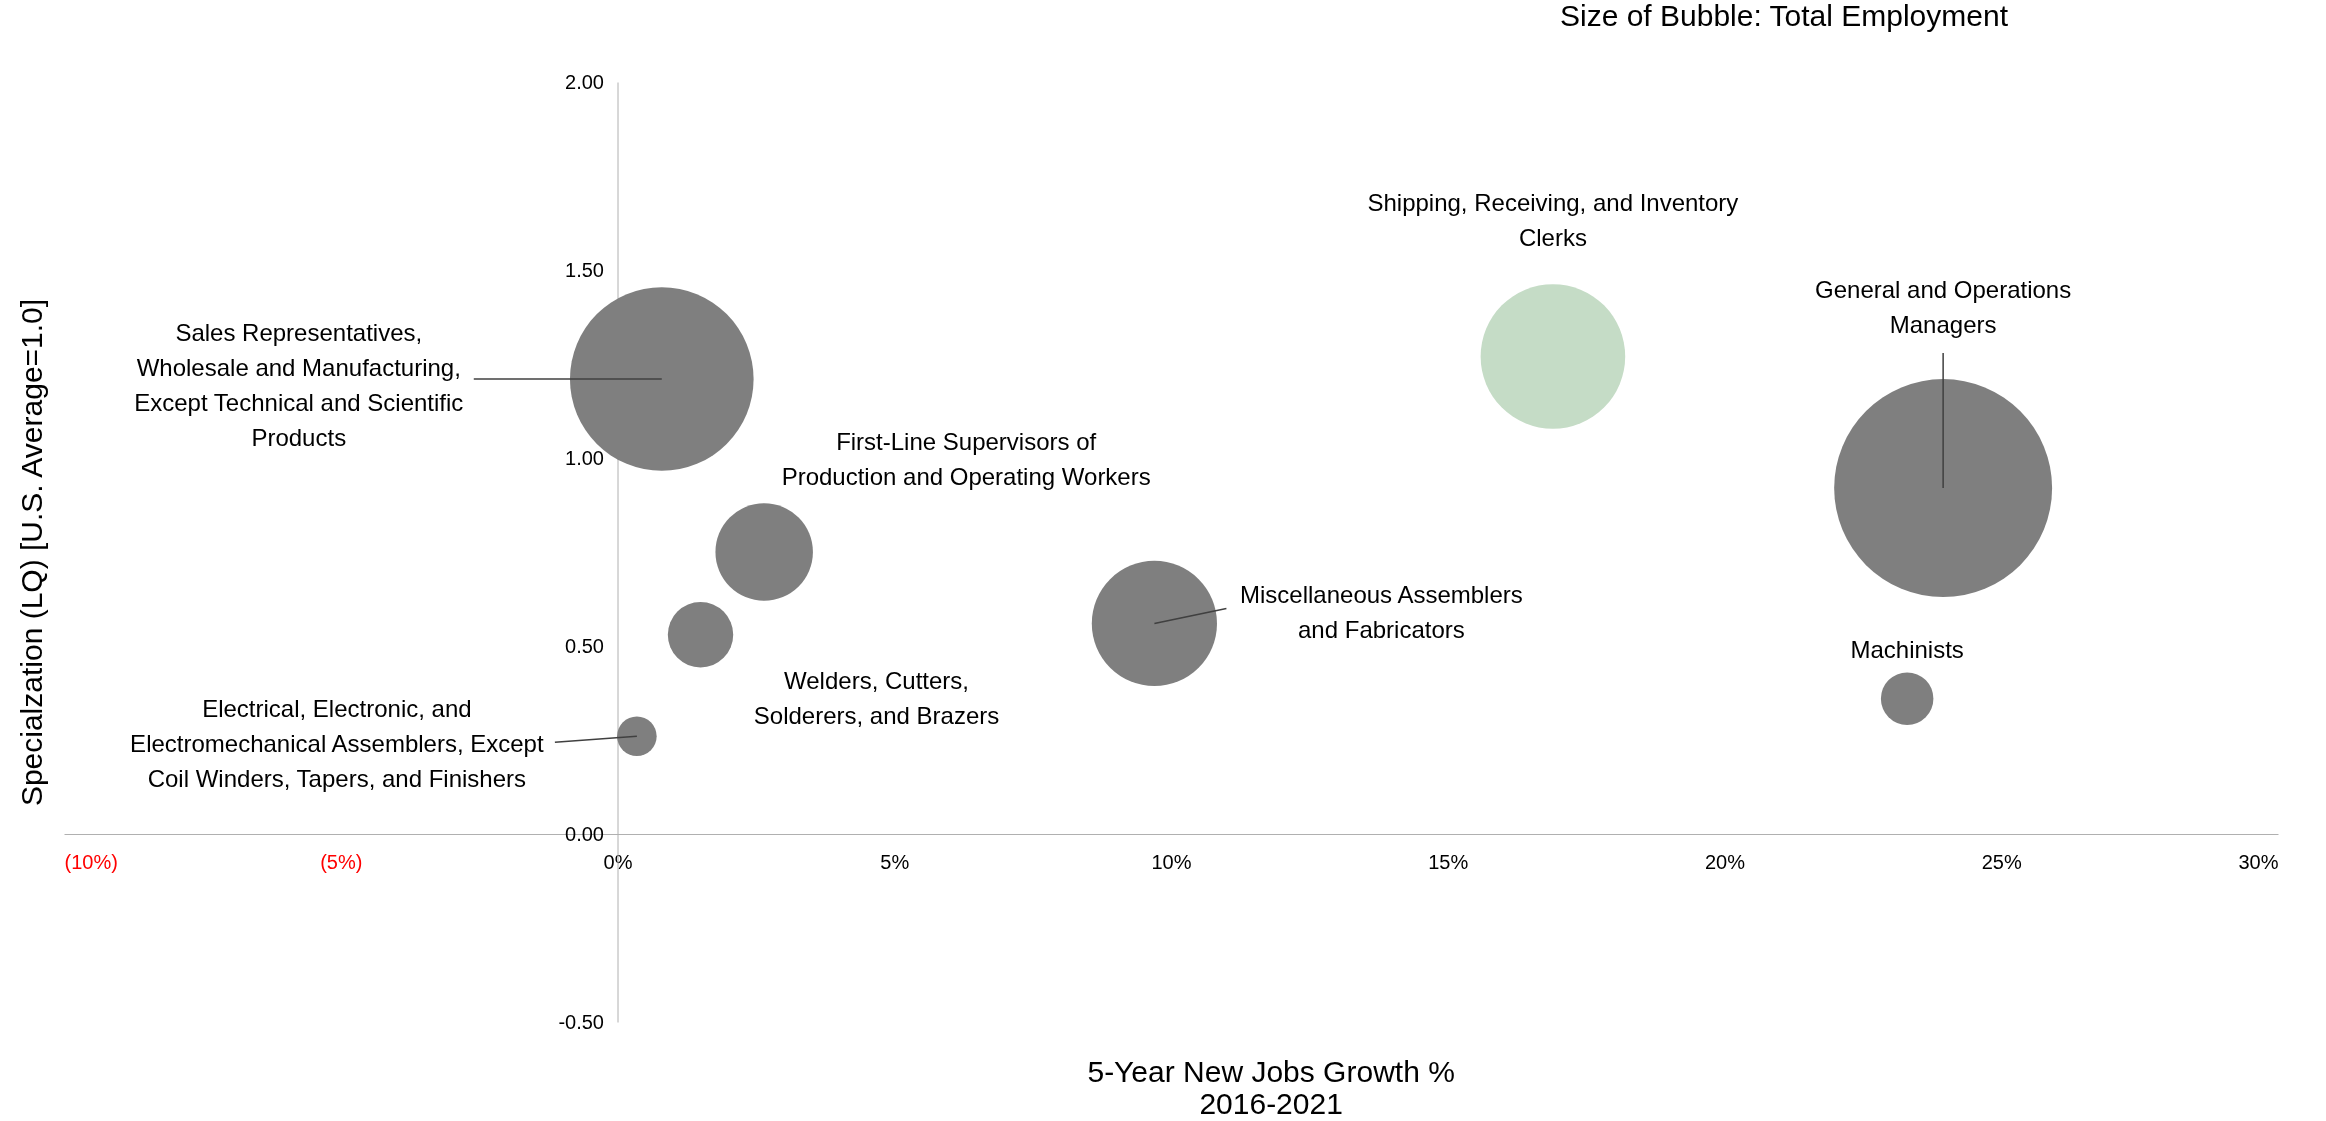 This screenshot has width=2326, height=1121. What do you see at coordinates (1271, 1087) in the screenshot?
I see `x-axis-title: 5-Year New Jobs Growth % 2016-2021` at bounding box center [1271, 1087].